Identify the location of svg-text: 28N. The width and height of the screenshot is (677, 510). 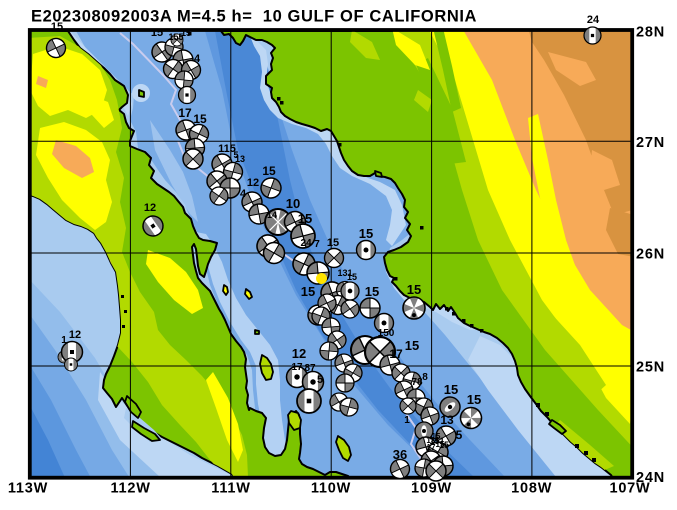
(650, 33).